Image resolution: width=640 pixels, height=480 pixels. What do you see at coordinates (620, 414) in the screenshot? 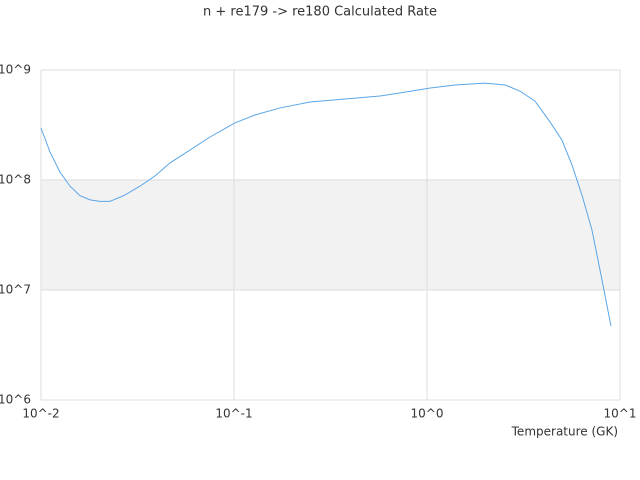
I see `x-tick-label: 10^1` at bounding box center [620, 414].